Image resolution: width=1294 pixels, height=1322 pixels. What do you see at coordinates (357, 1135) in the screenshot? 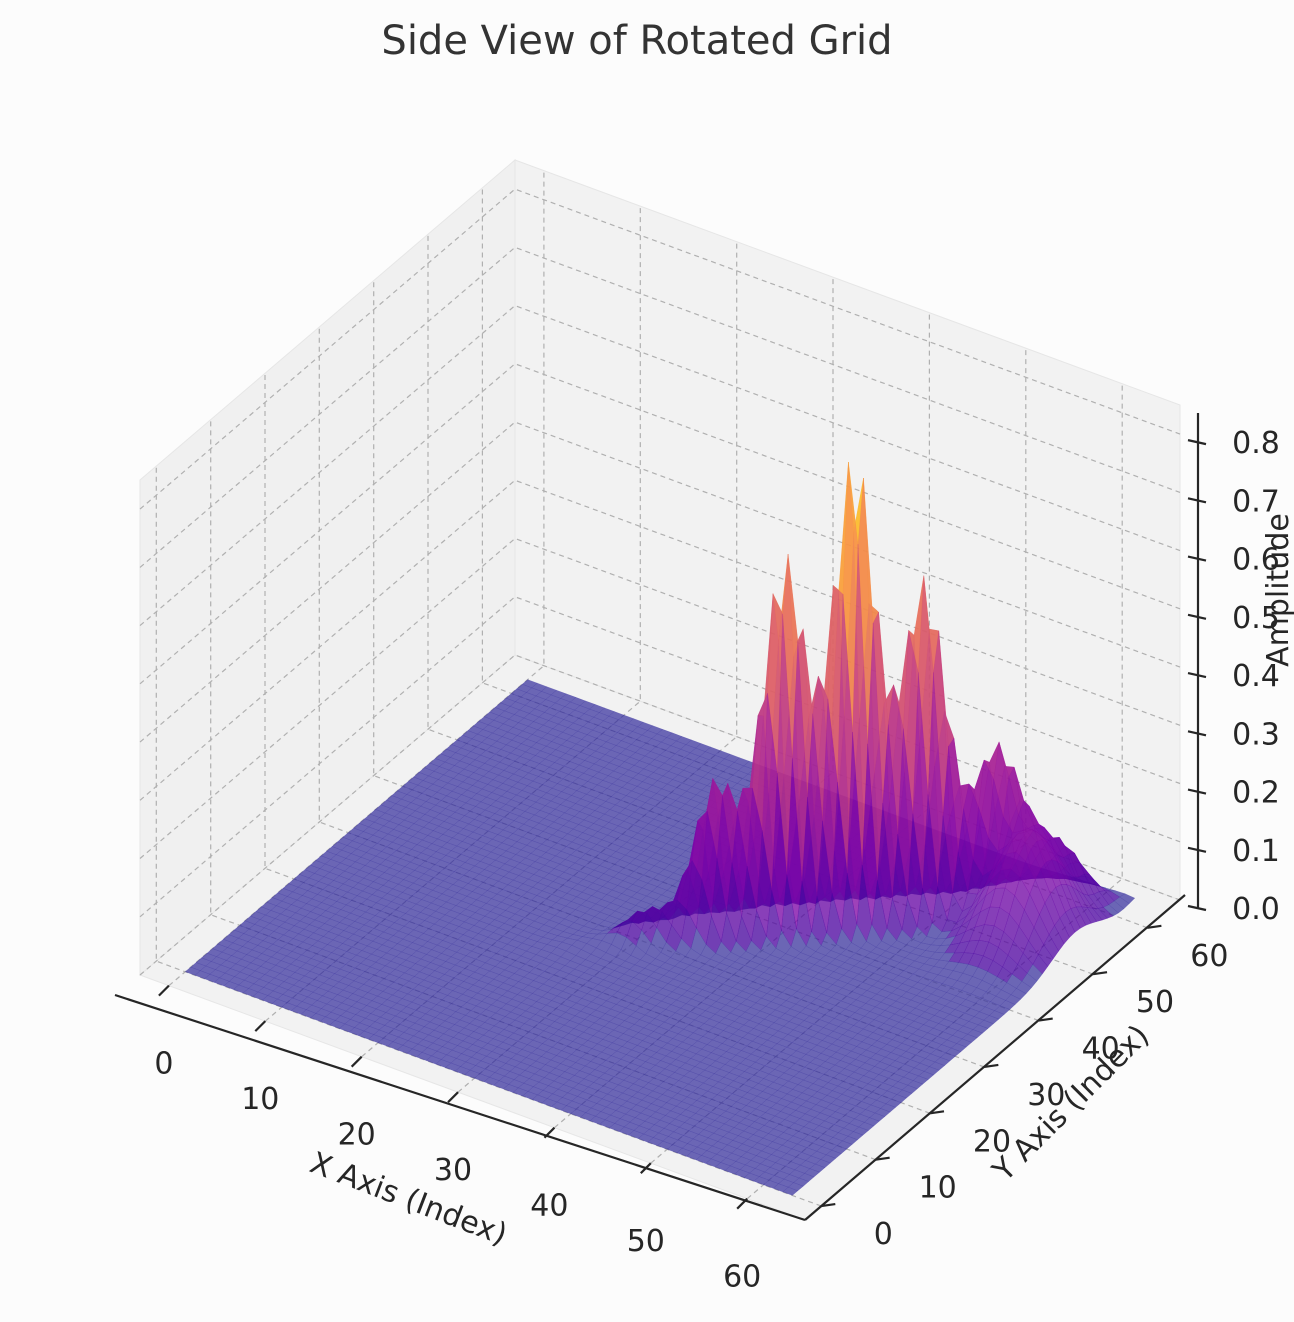
I see `x-tick-label: 20` at bounding box center [357, 1135].